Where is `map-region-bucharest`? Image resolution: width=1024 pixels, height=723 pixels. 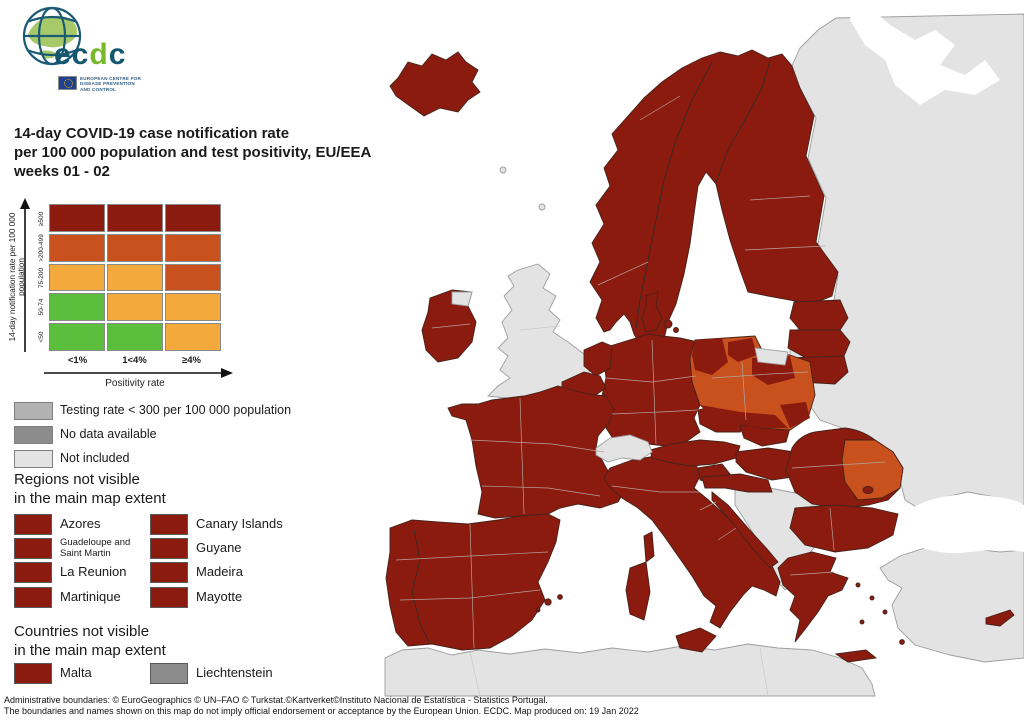
map-region-bucharest is located at coordinates (868, 490).